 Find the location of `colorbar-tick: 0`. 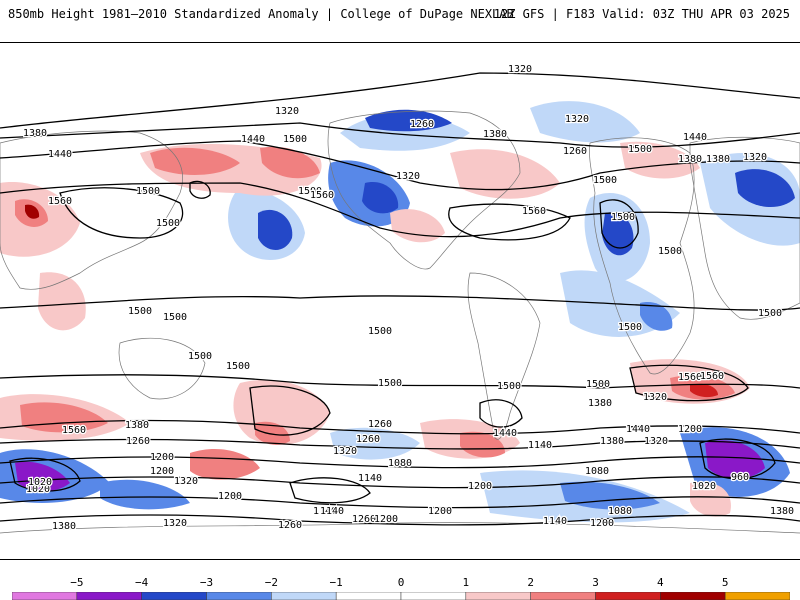

colorbar-tick: 0 is located at coordinates (401, 582).